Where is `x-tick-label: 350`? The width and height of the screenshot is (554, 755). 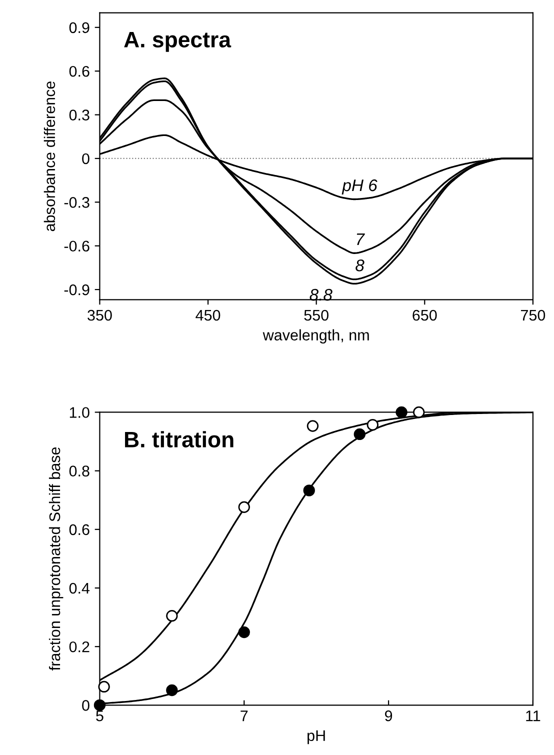
x-tick-label: 350 is located at coordinates (100, 315).